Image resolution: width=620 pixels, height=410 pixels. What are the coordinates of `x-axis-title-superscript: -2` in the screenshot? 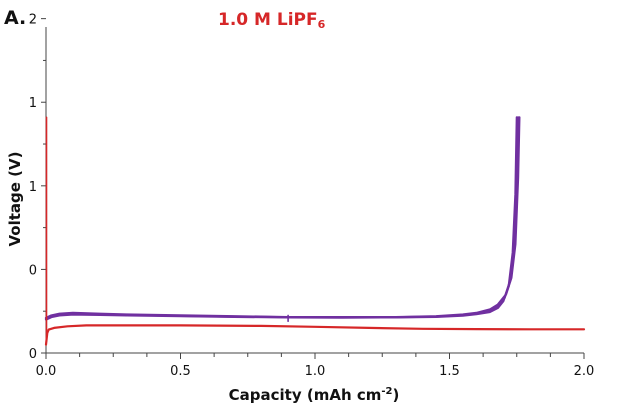 It's located at (386, 391).